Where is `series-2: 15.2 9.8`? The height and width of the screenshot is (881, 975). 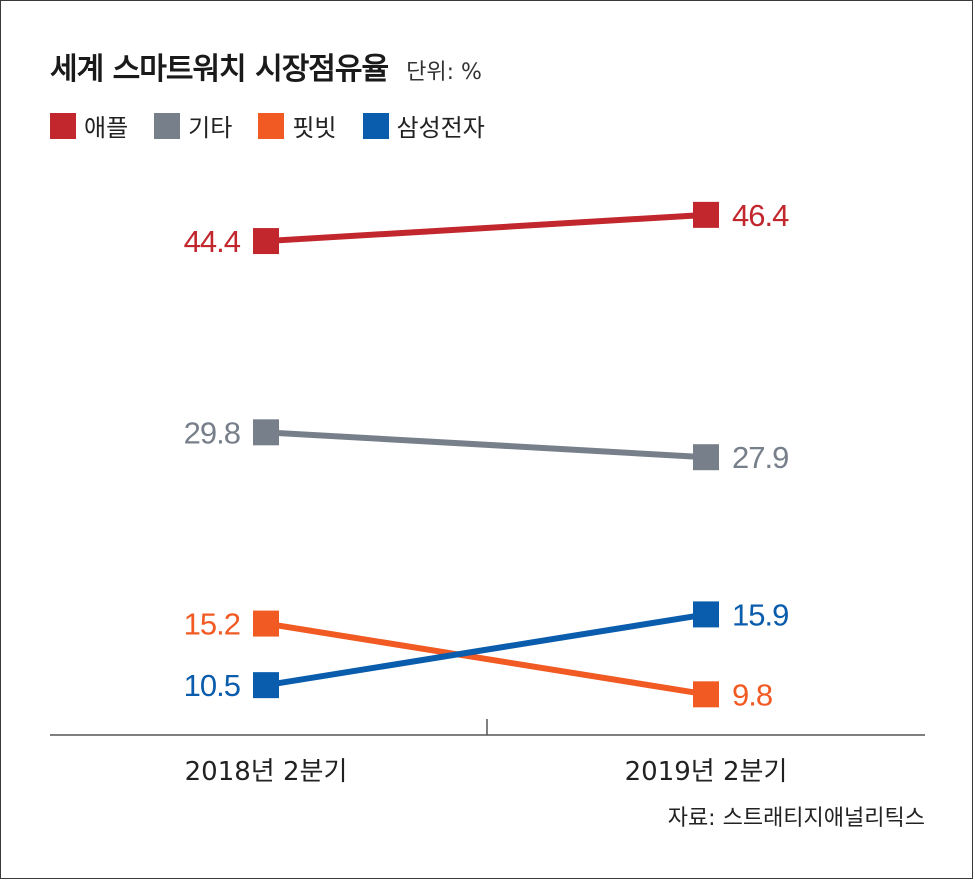
series-2: 15.2 9.8 is located at coordinates (478, 660).